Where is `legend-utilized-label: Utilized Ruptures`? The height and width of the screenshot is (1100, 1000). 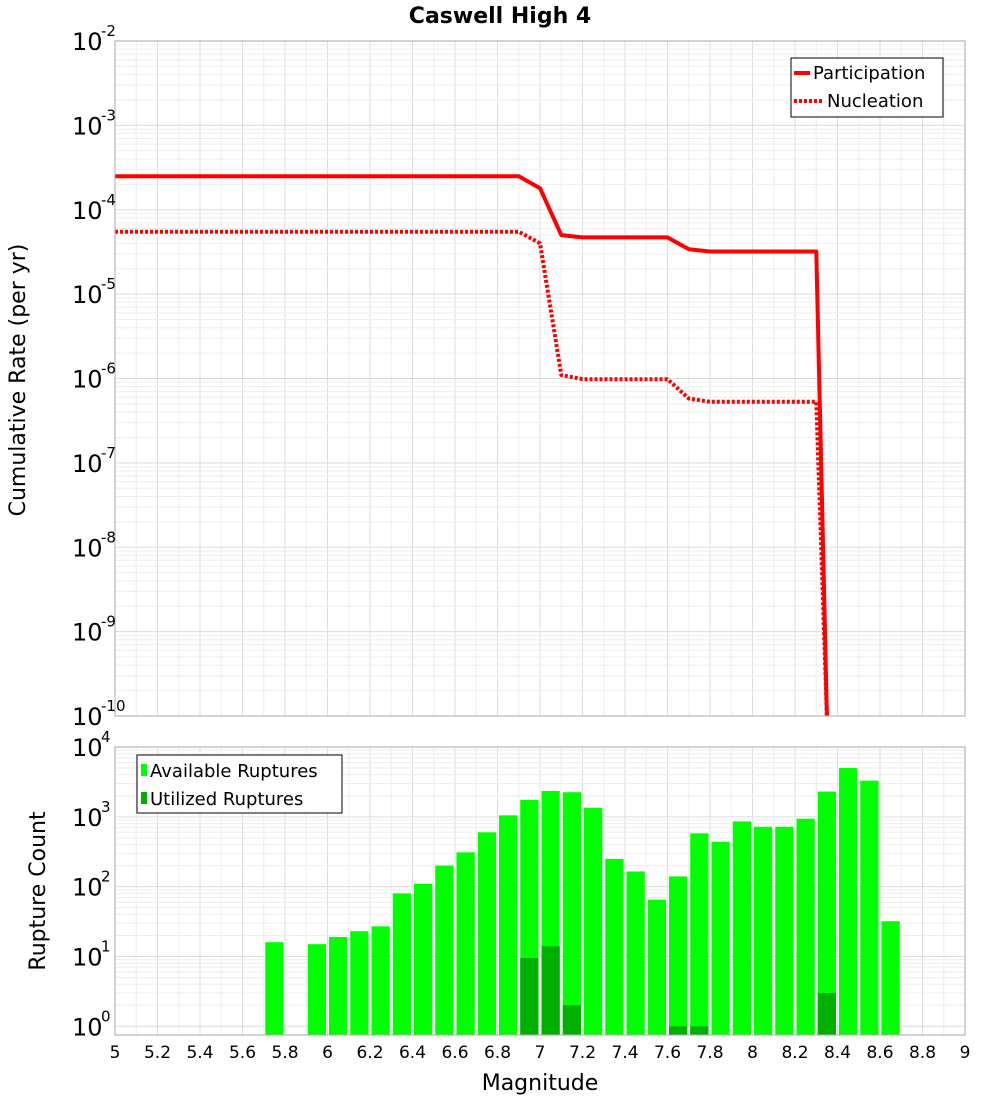
legend-utilized-label: Utilized Ruptures is located at coordinates (226, 799).